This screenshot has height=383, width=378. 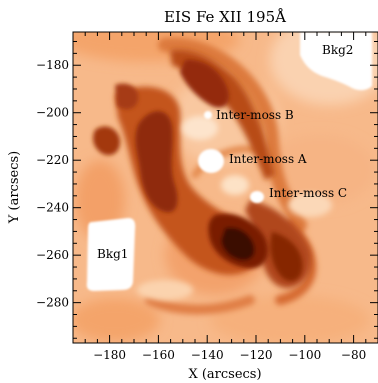 What do you see at coordinates (256, 355) in the screenshot?
I see `x-tick-label: −120` at bounding box center [256, 355].